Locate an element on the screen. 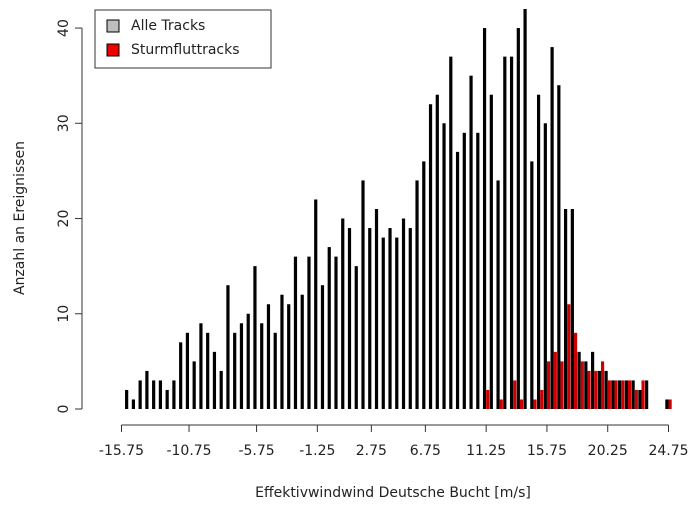  x-tick-label: 2.75 is located at coordinates (371, 451).